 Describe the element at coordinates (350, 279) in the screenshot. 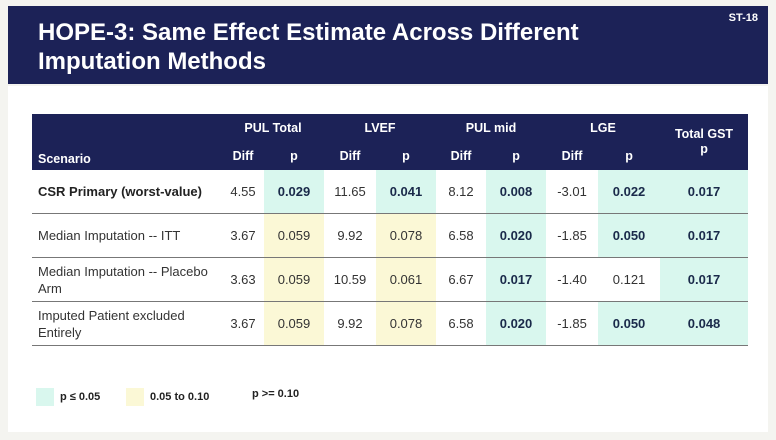

I see `diff-cell: 10.59` at that location.